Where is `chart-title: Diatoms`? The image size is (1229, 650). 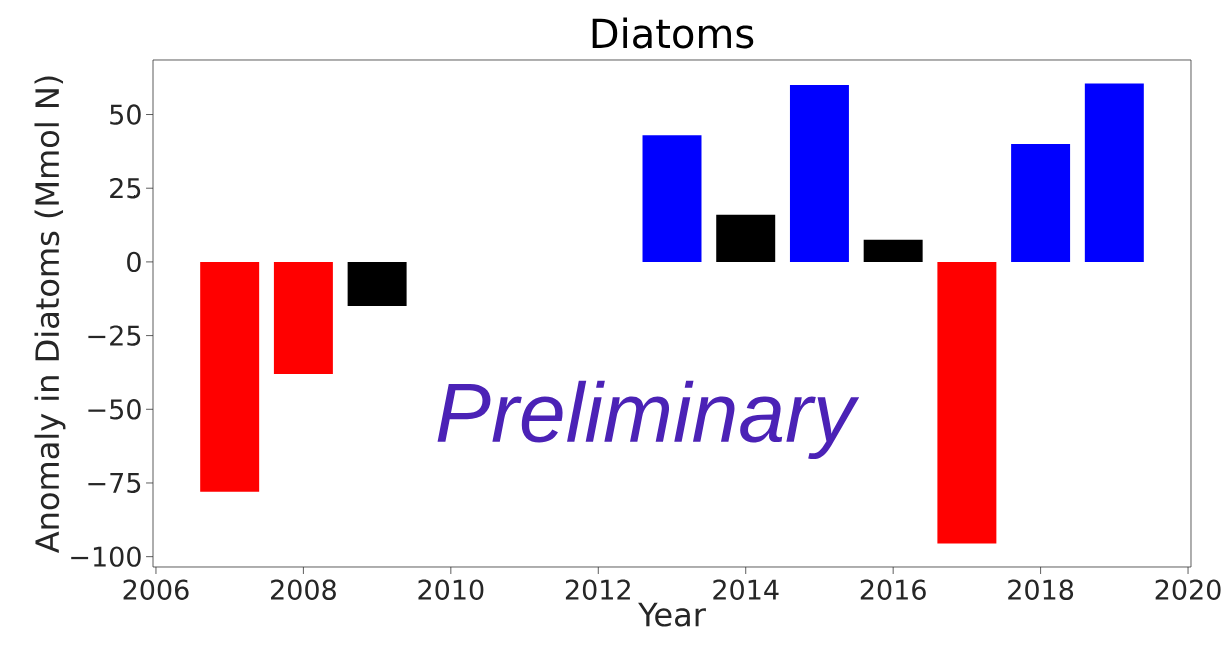
chart-title: Diatoms is located at coordinates (673, 33).